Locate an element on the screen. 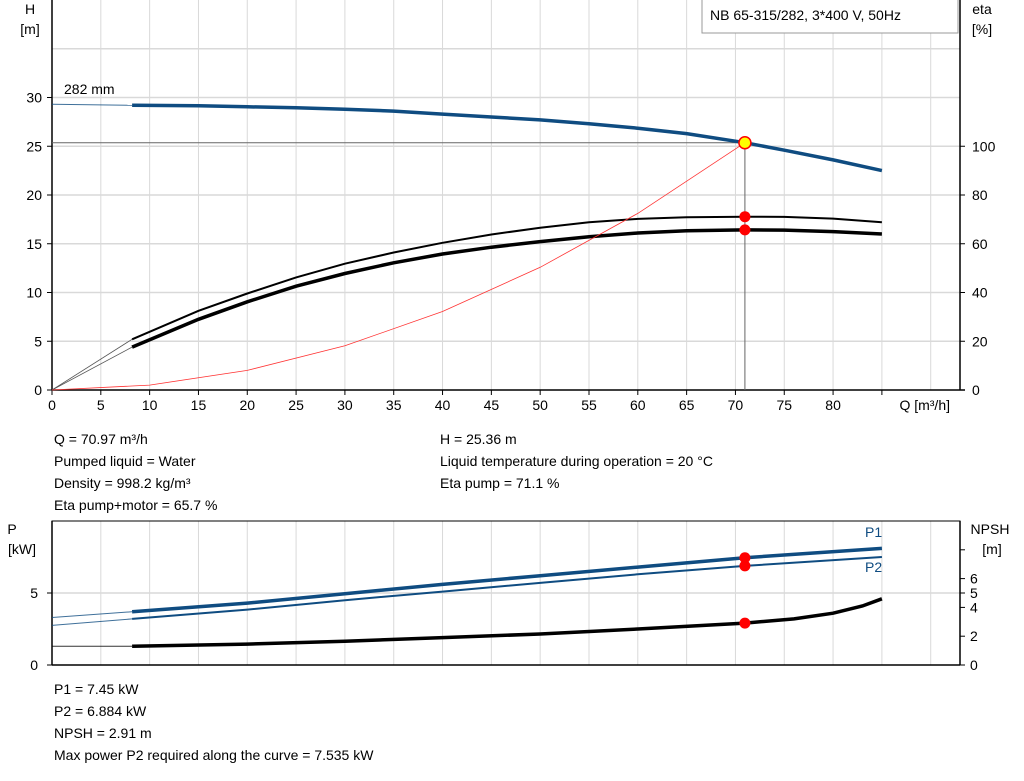 Image resolution: width=1024 pixels, height=781 pixels. power-axis-unit: [kW] is located at coordinates (22, 549).